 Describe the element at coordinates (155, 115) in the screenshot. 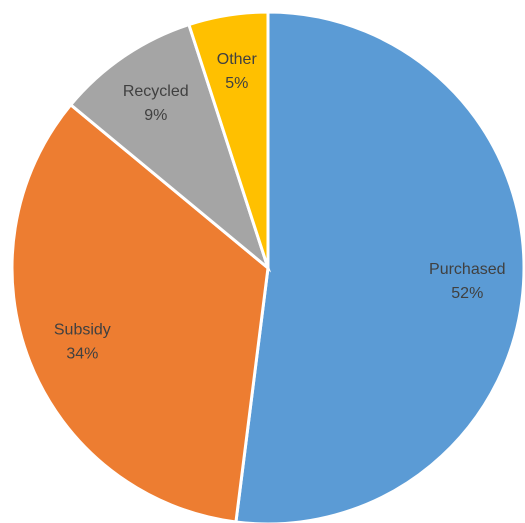

I see `slice-value-label: 9%` at that location.